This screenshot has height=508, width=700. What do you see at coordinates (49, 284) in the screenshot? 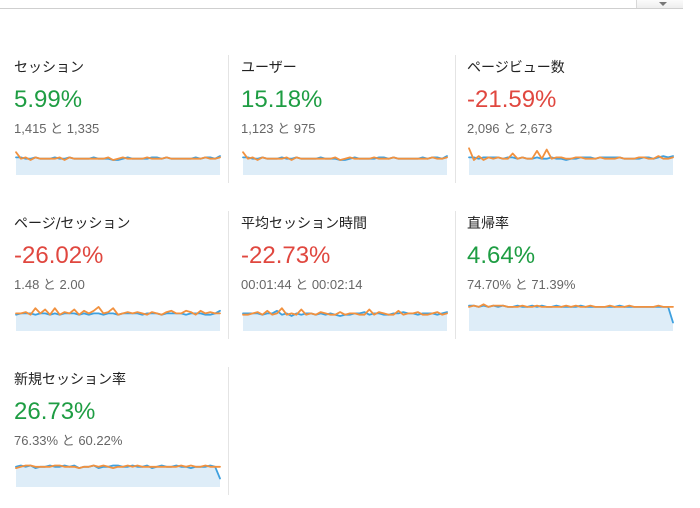
I see `metric-comparison: 1.48 と 2.00` at bounding box center [49, 284].